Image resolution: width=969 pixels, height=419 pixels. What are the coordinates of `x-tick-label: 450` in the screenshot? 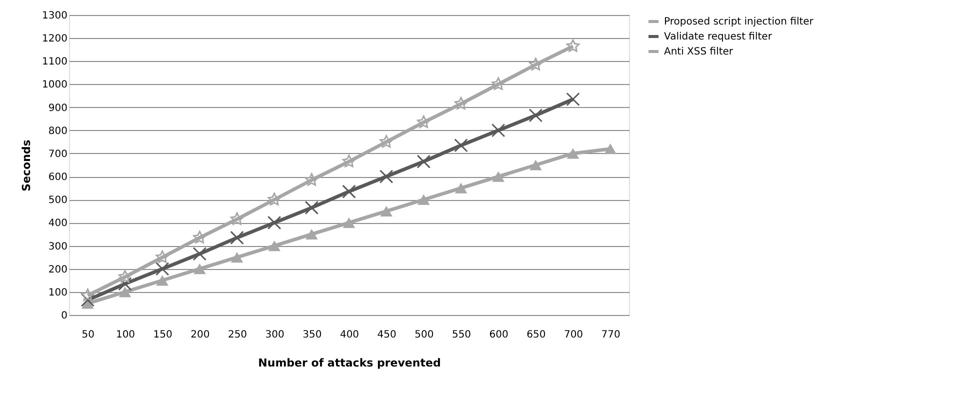 It's located at (386, 335).